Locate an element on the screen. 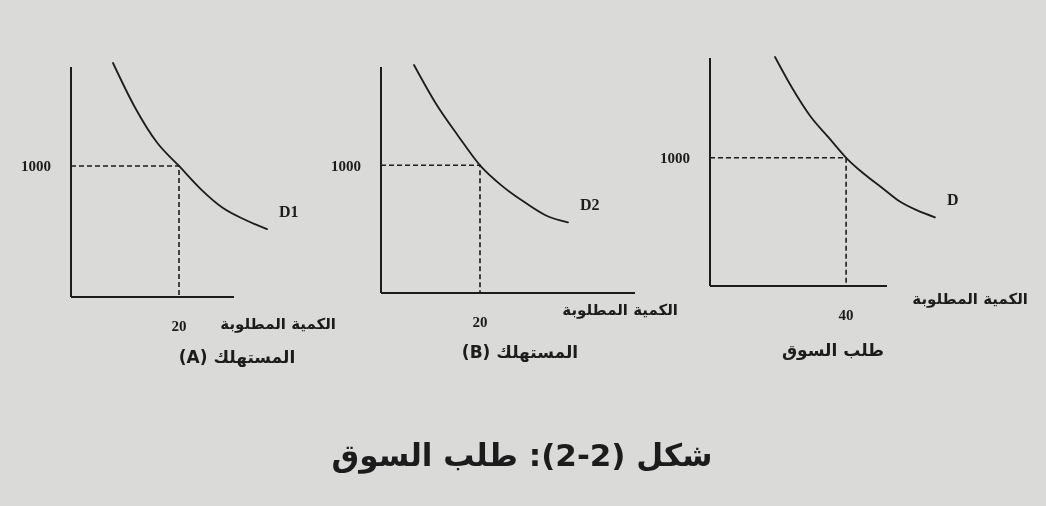 This screenshot has height=506, width=1046. text: 40 is located at coordinates (846, 315).